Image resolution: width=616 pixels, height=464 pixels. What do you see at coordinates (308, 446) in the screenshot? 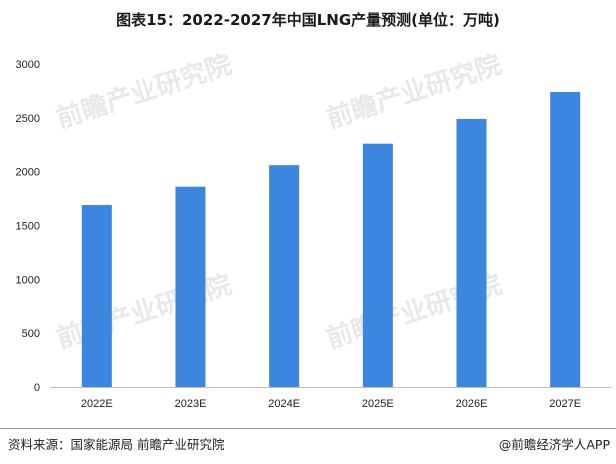
I see `footer: 资料来源：国家能源局 前瞻产业研究院 @前瞻经济学人APP` at bounding box center [308, 446].